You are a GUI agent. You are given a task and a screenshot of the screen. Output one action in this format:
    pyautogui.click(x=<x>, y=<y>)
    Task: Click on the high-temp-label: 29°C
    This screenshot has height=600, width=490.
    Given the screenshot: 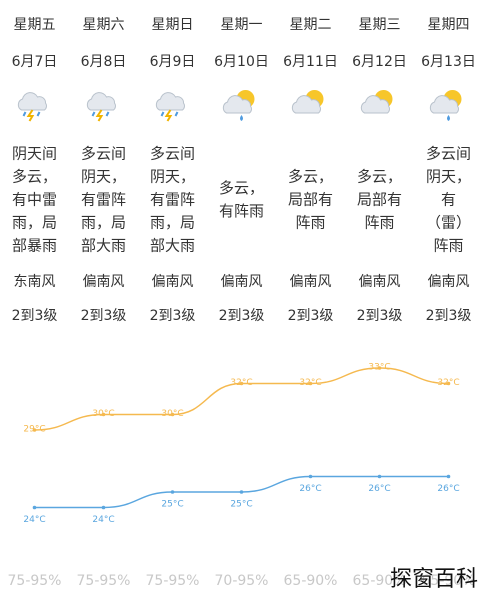 What is the action you would take?
    pyautogui.click(x=34, y=430)
    